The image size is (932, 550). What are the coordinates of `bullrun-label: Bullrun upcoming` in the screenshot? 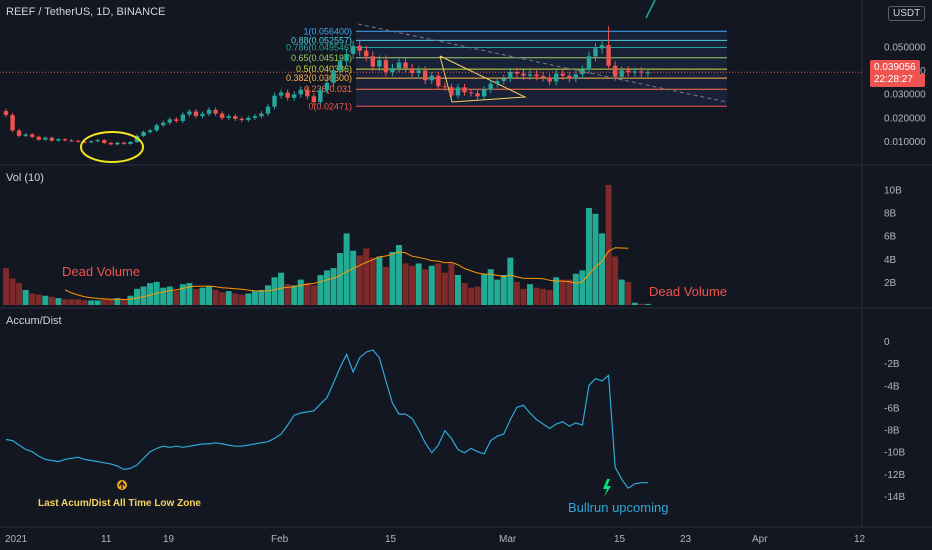 It's located at (618, 507).